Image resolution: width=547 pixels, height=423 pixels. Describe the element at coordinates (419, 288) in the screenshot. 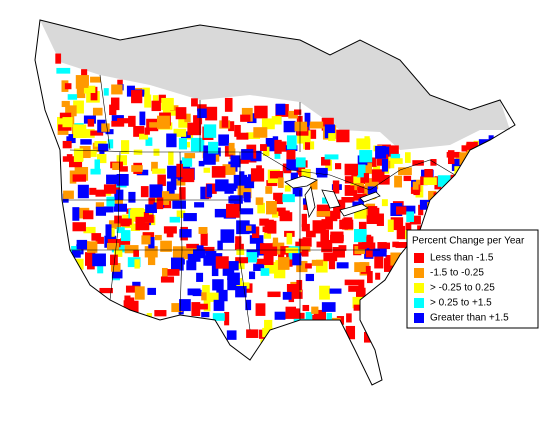

I see `legend-swatch` at that location.